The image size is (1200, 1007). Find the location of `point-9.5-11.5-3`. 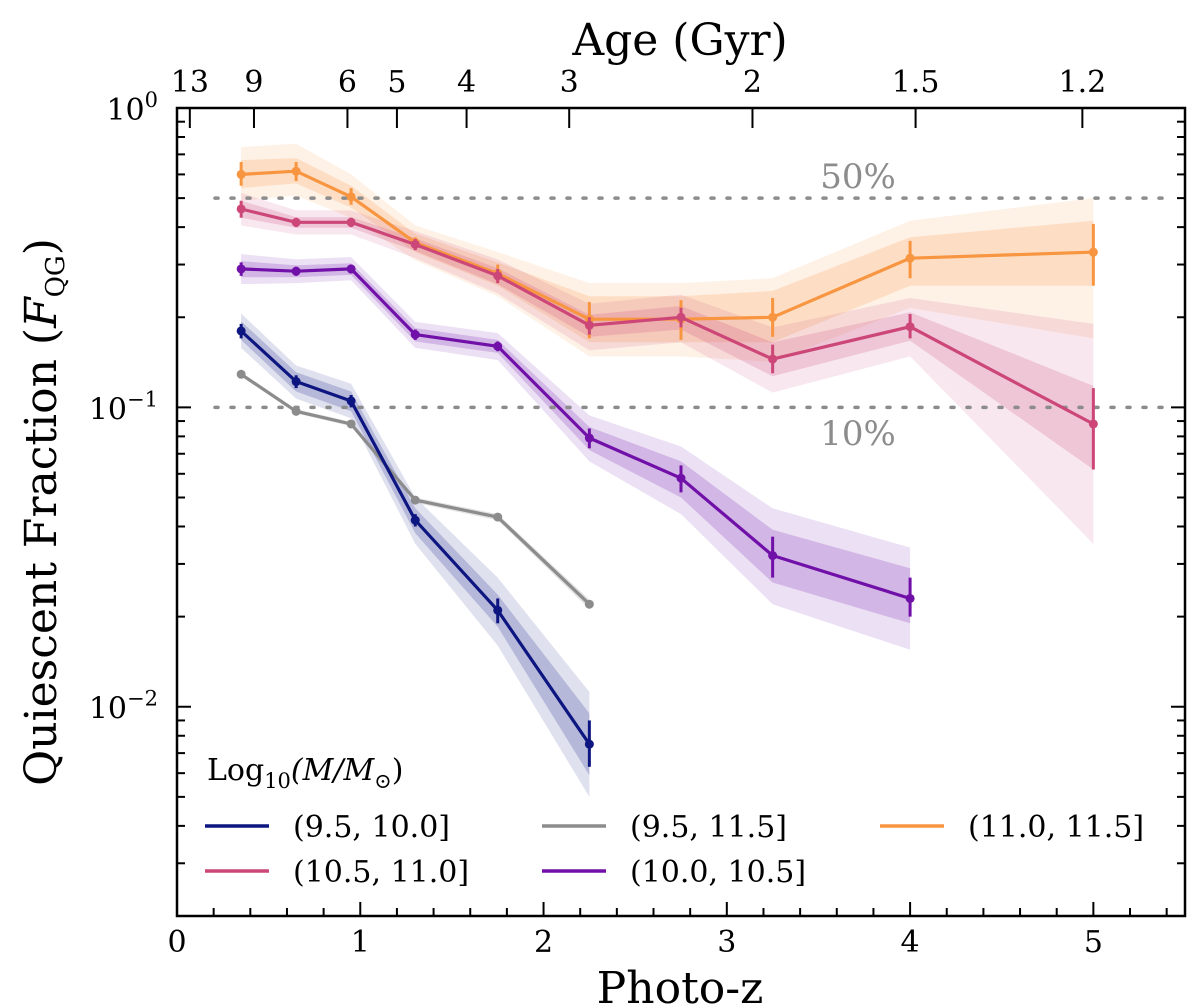

point-9.5-11.5-3 is located at coordinates (415, 500).